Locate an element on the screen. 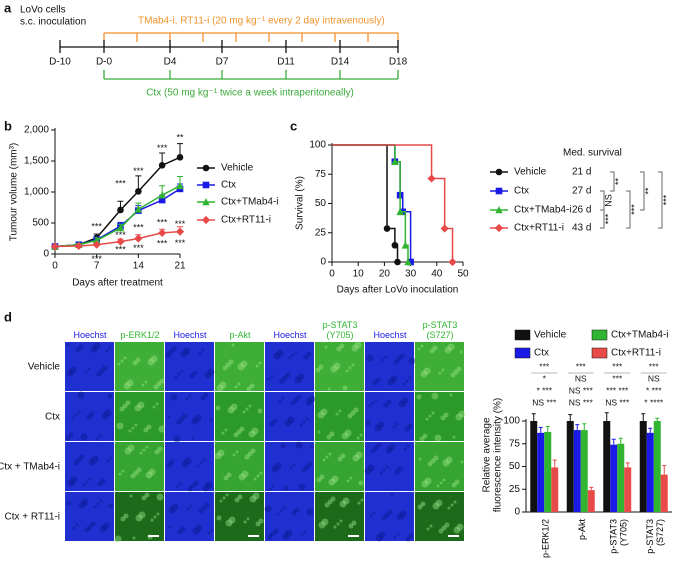 The width and height of the screenshot is (685, 564). comparison-bracket is located at coordinates (660, 200).